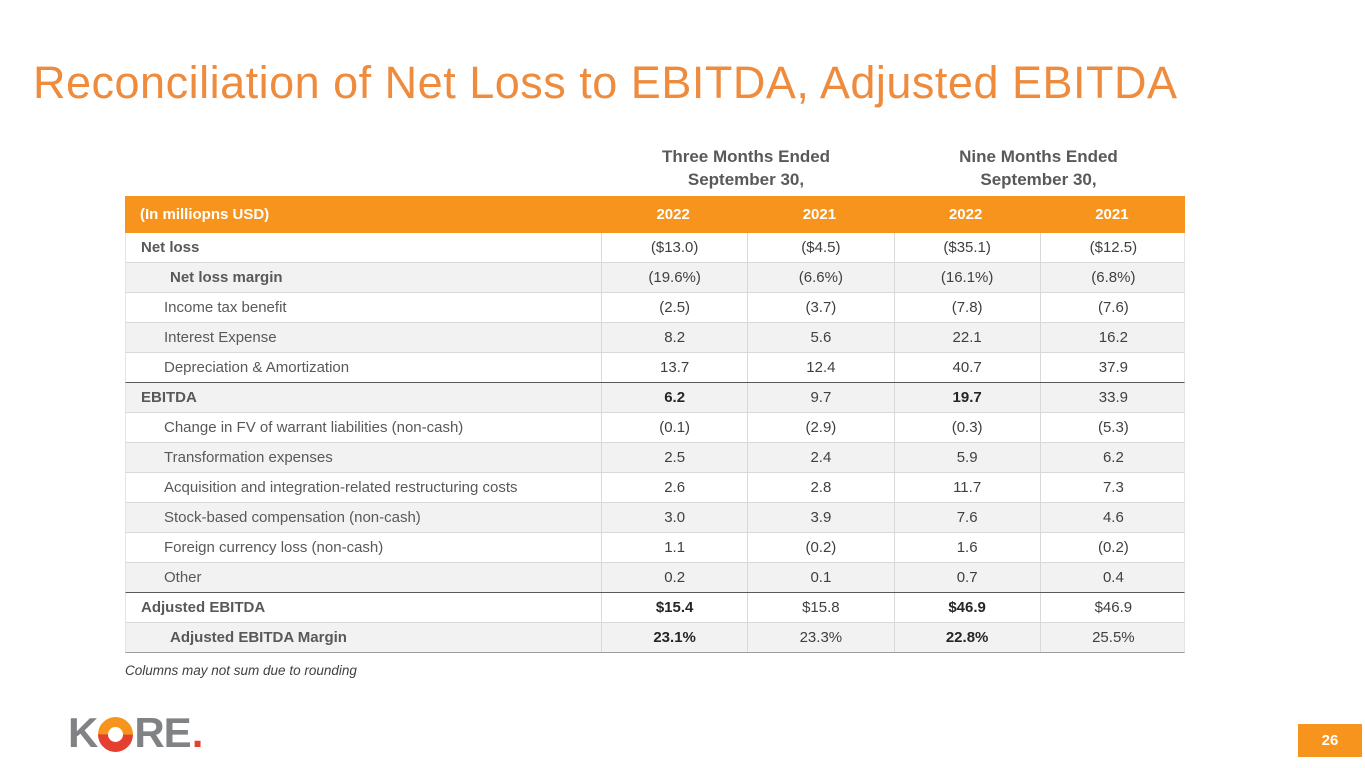 Image resolution: width=1365 pixels, height=768 pixels. What do you see at coordinates (1112, 577) in the screenshot?
I see `cell-value: 0.4` at bounding box center [1112, 577].